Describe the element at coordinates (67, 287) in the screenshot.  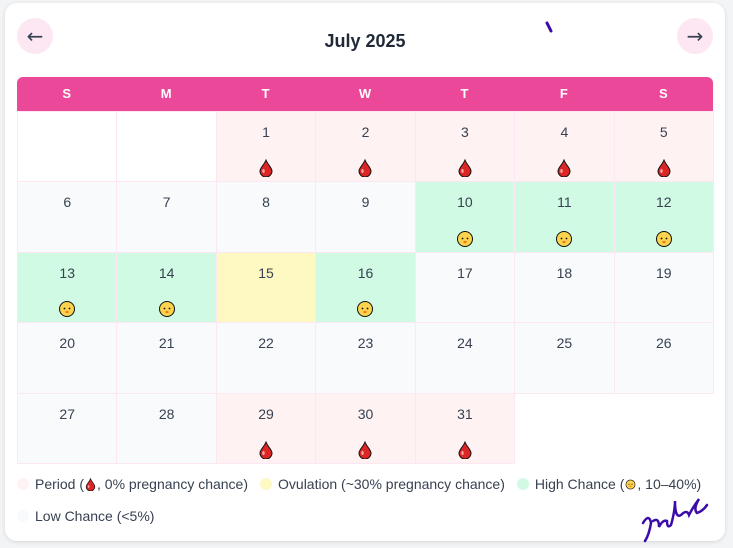
I see `day-cell: 13` at that location.